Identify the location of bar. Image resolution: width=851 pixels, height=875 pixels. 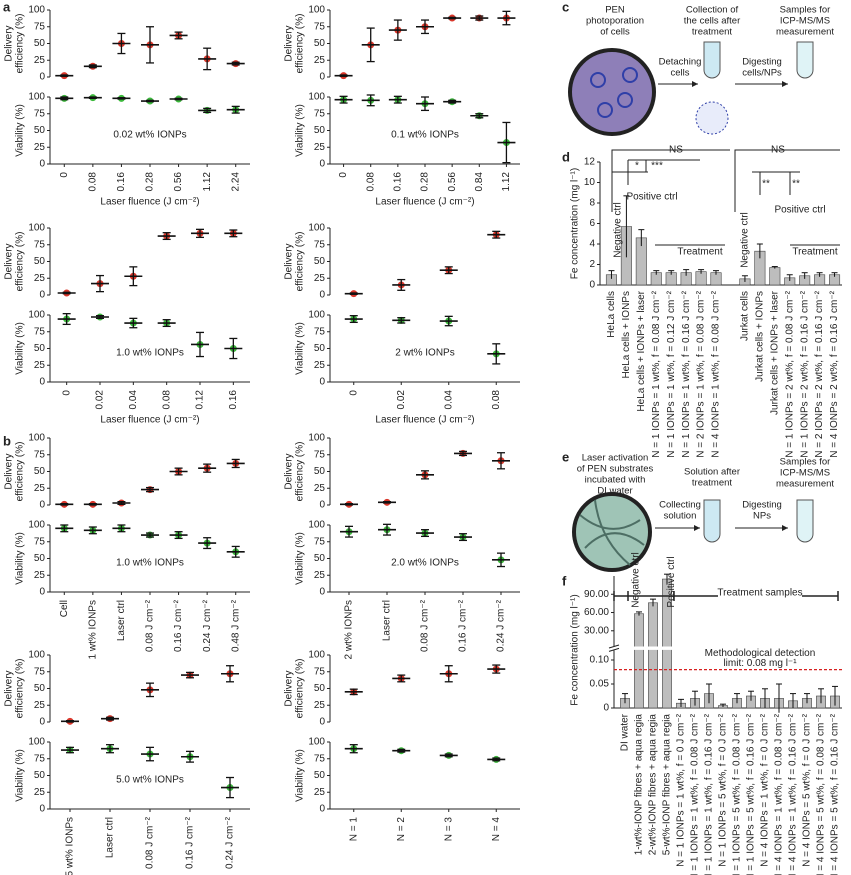
(653, 655).